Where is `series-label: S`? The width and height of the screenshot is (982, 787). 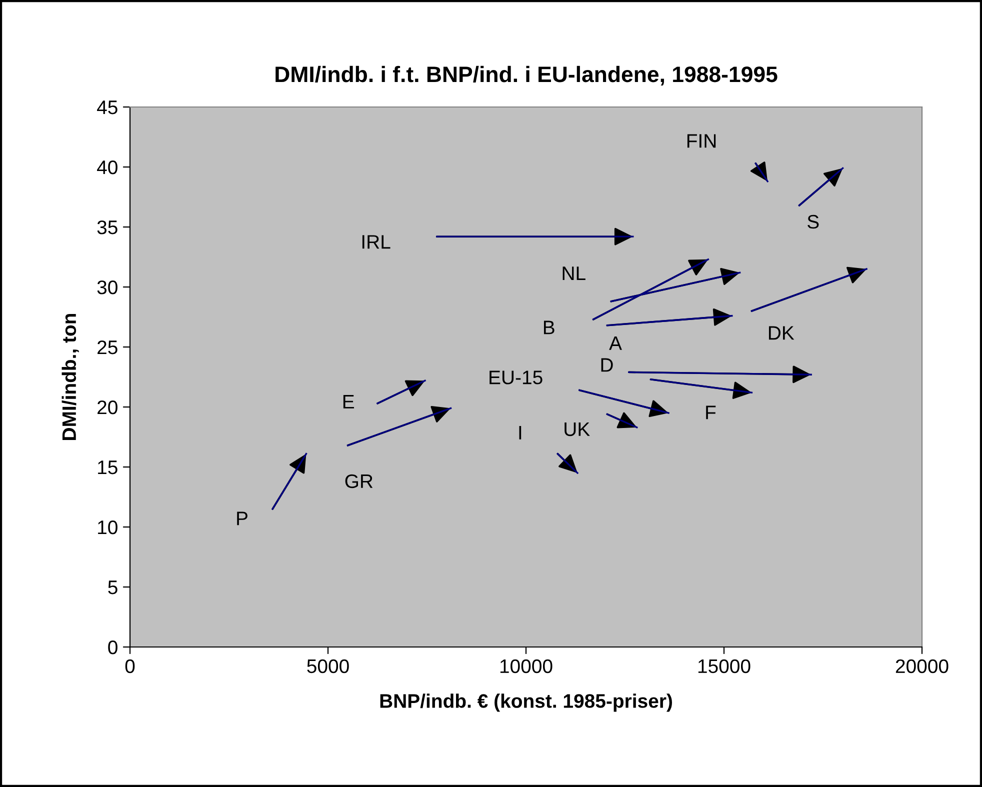
series-label: S is located at coordinates (813, 221).